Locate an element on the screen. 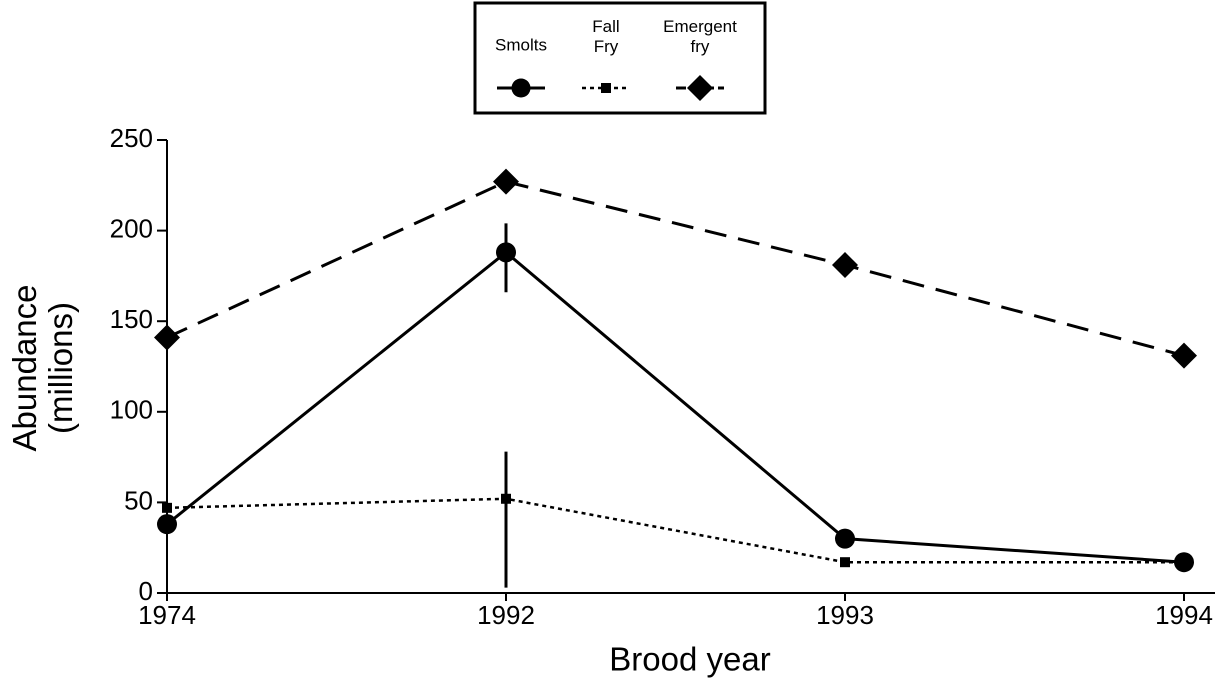  y-tick-label: 100 is located at coordinates (131, 410).